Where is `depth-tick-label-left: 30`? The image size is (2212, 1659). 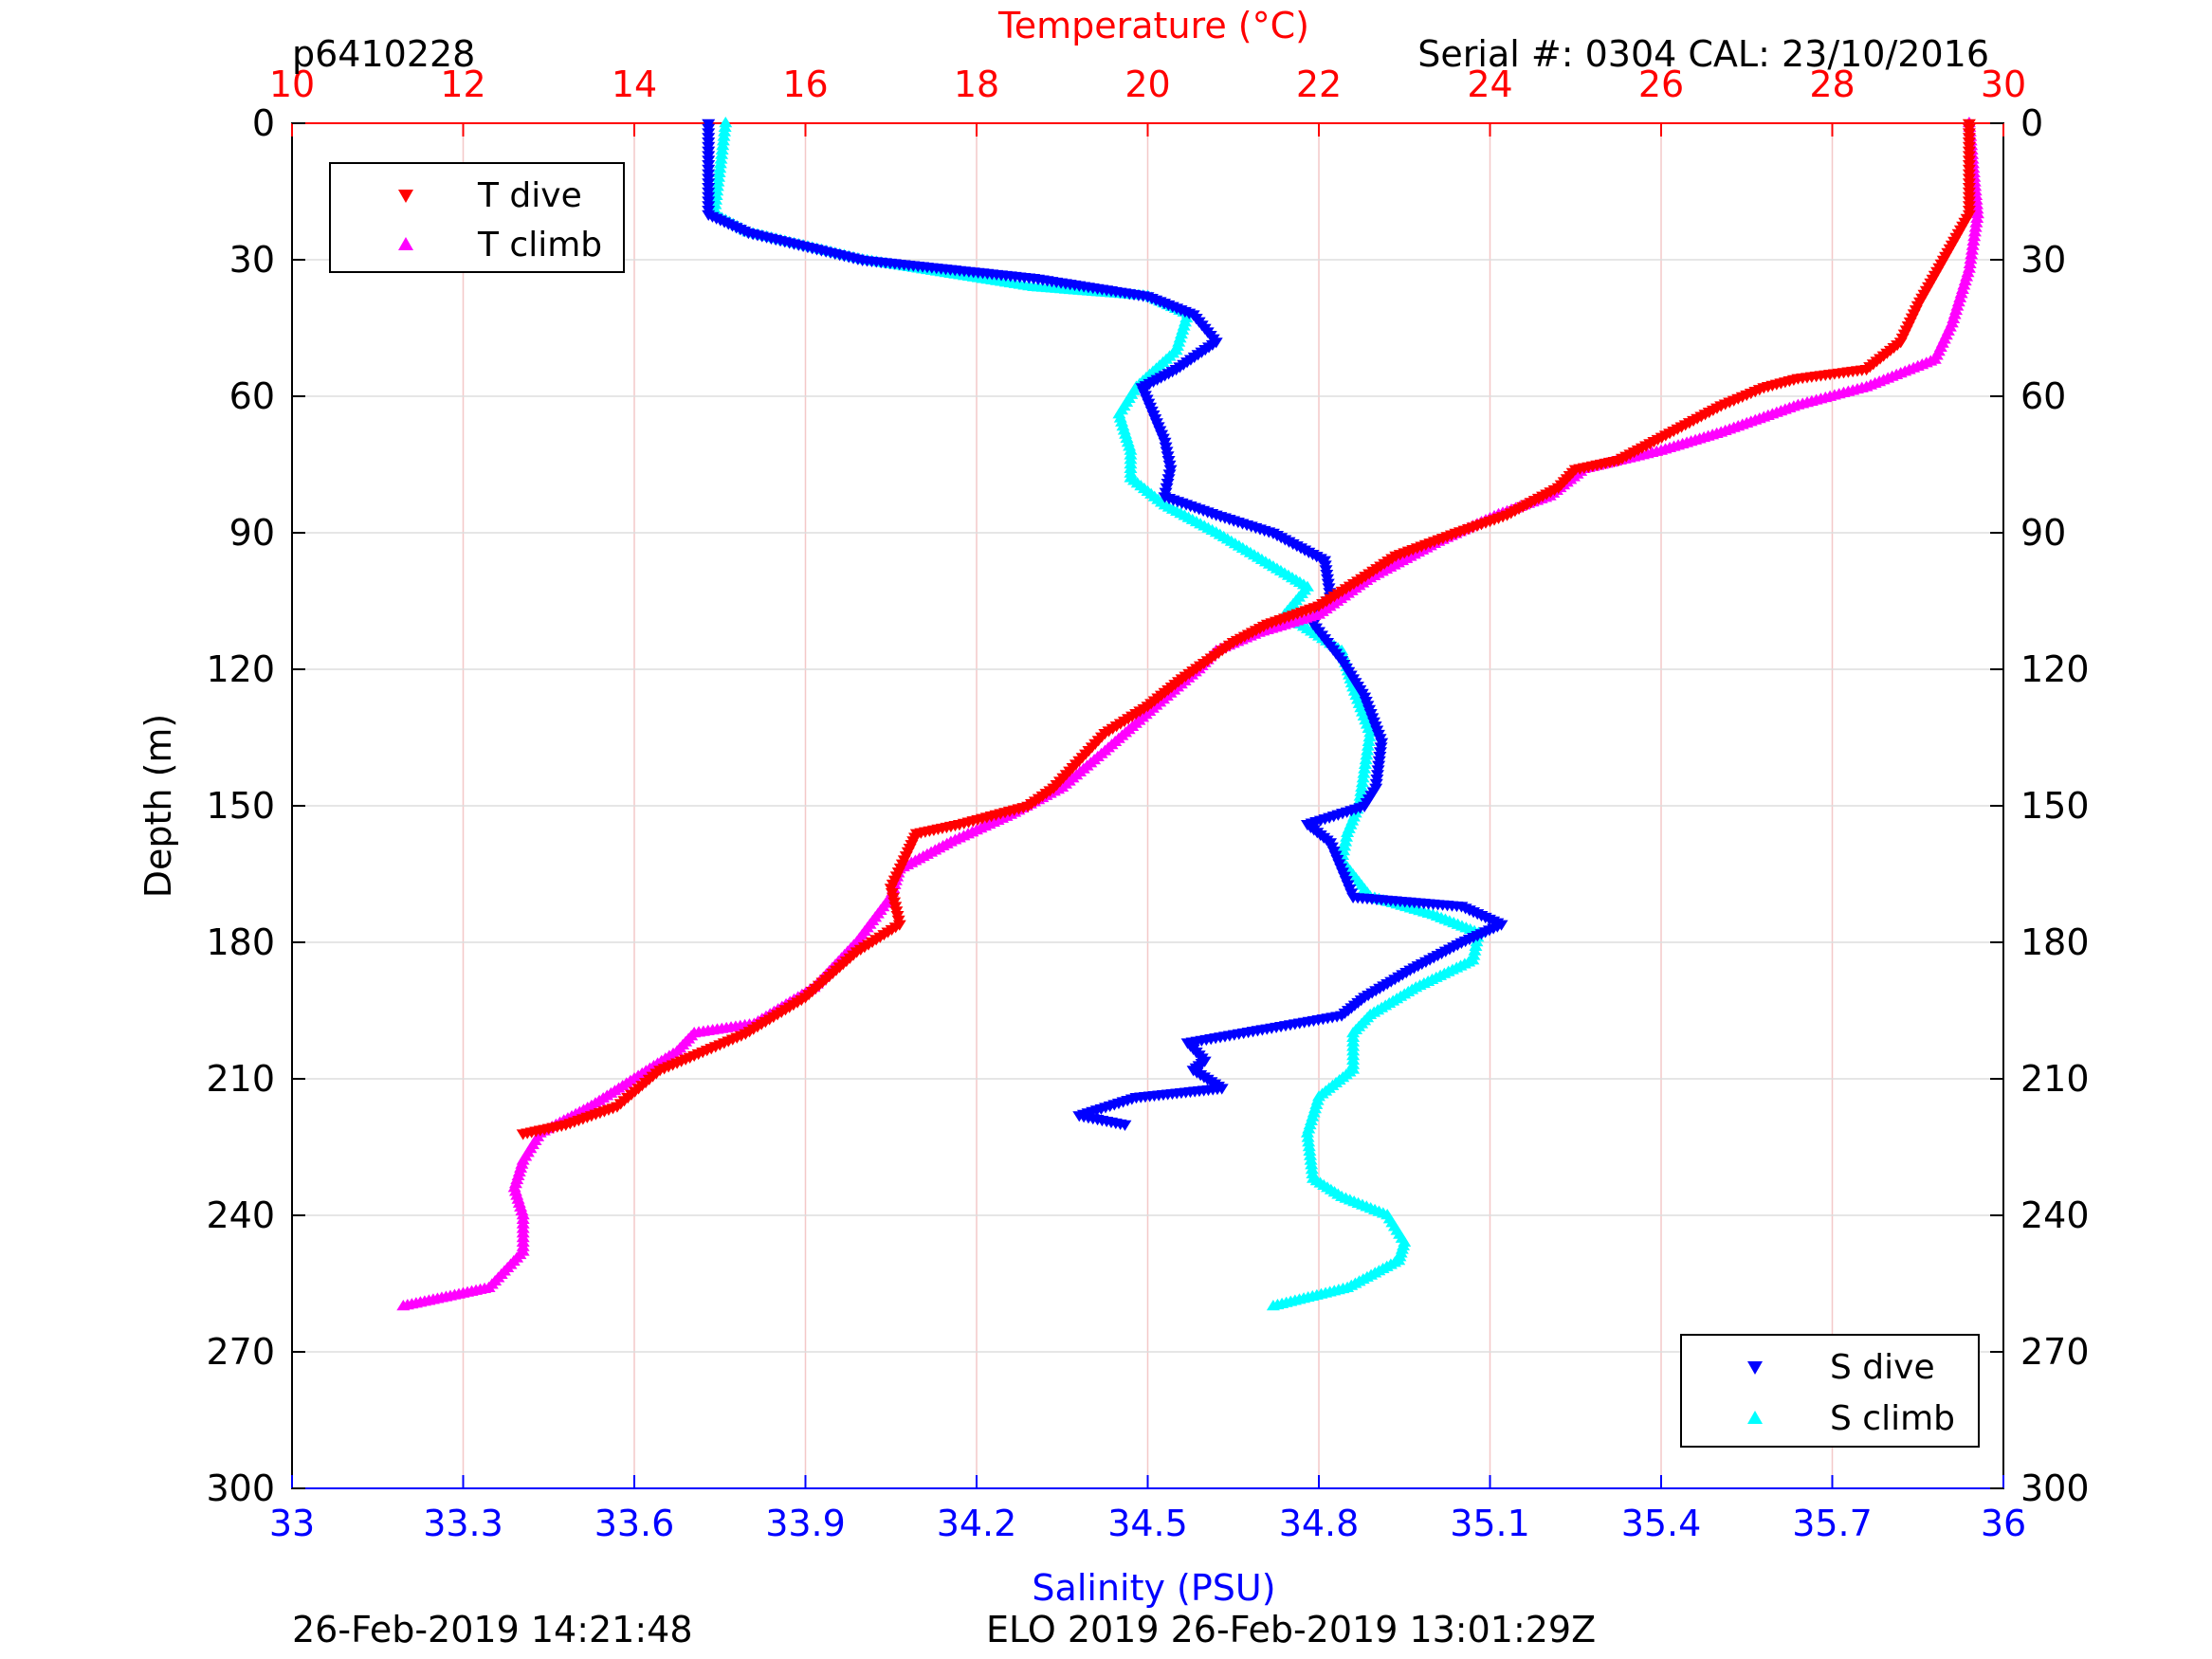 depth-tick-label-left: 30 is located at coordinates (252, 260).